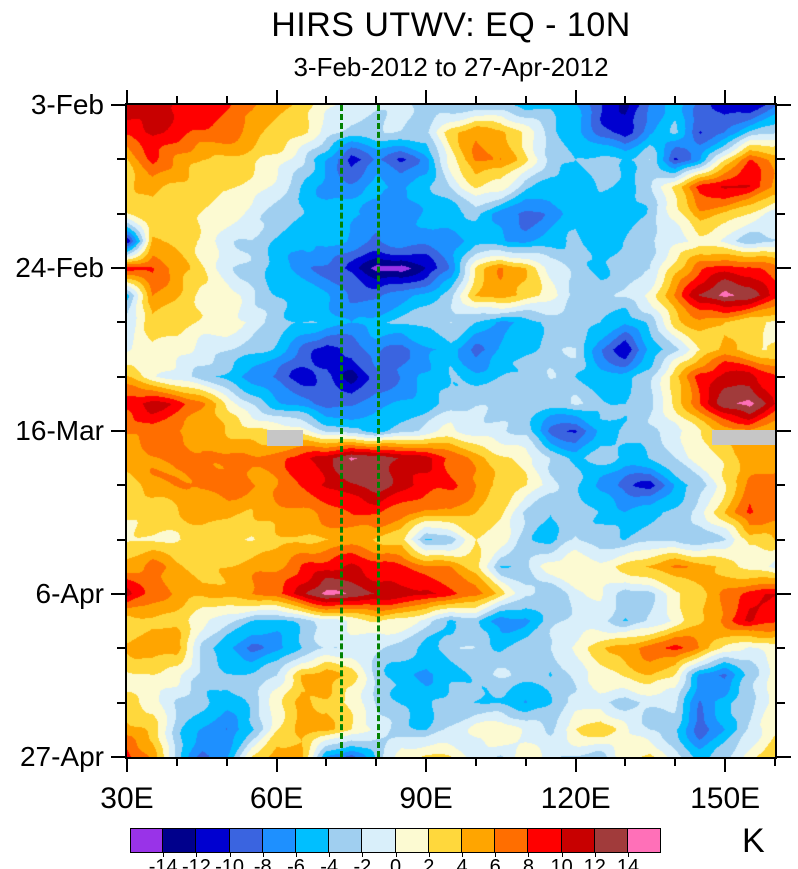  I want to click on x-axis-label: 90E, so click(426, 798).